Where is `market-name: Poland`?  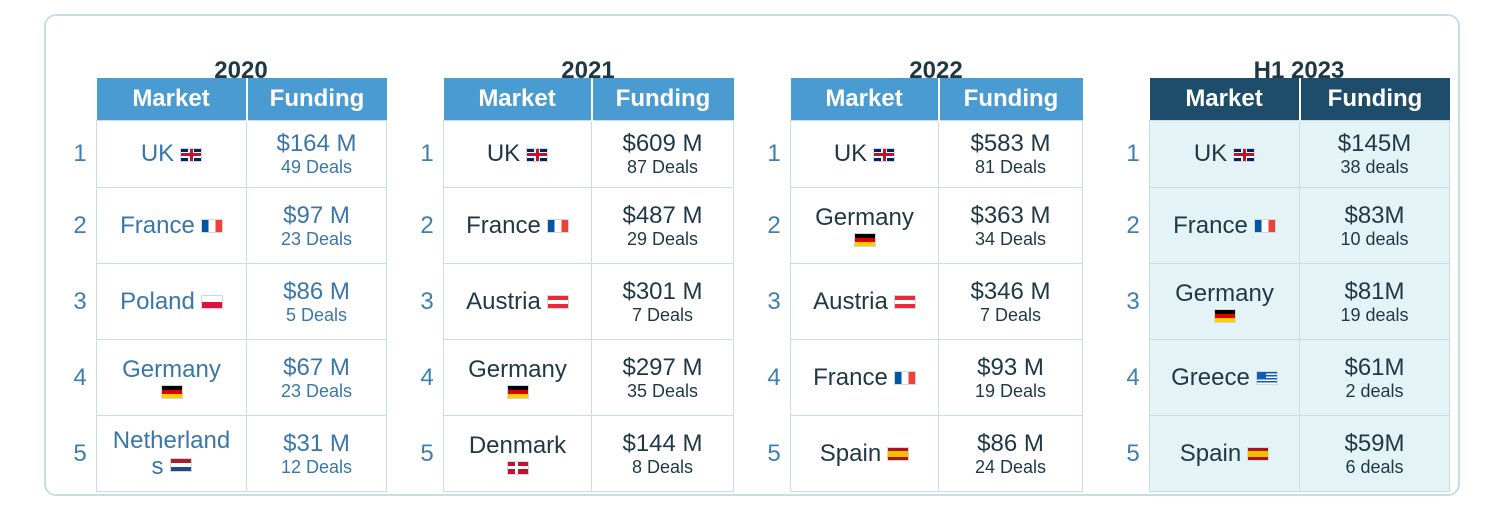
market-name: Poland is located at coordinates (157, 301).